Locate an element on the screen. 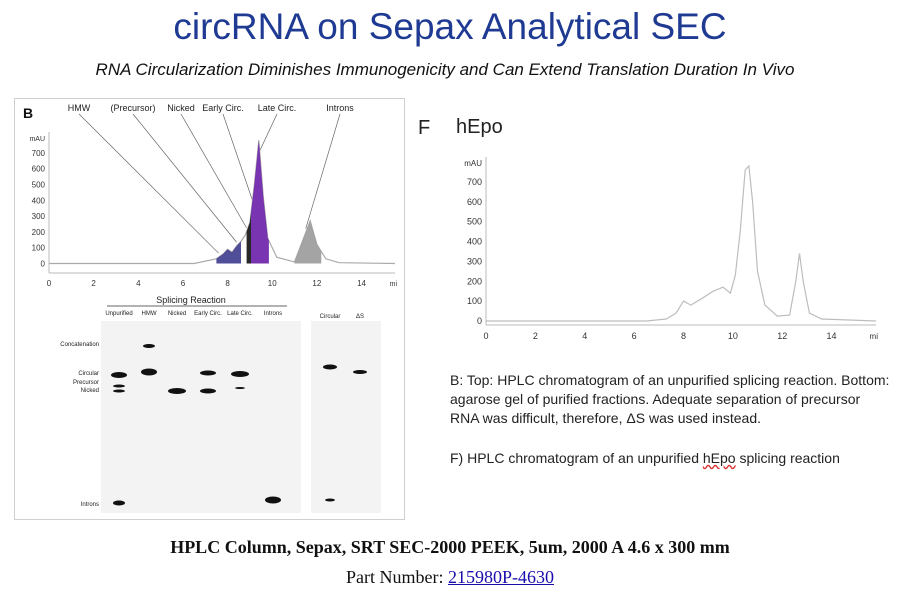 The width and height of the screenshot is (900, 601). gel-band-label: Circular is located at coordinates (88, 374).